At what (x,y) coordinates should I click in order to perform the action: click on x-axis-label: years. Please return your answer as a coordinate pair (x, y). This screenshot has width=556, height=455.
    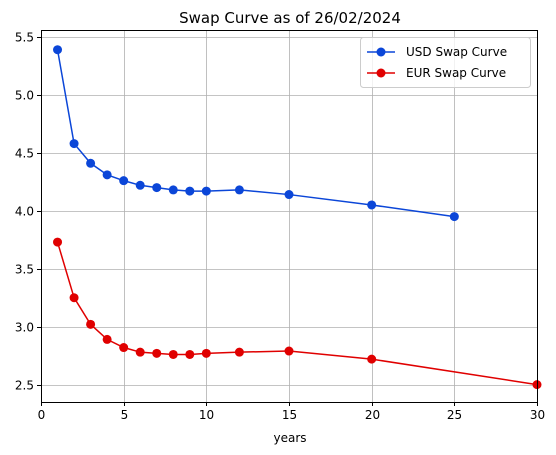
    Looking at the image, I should click on (289, 438).